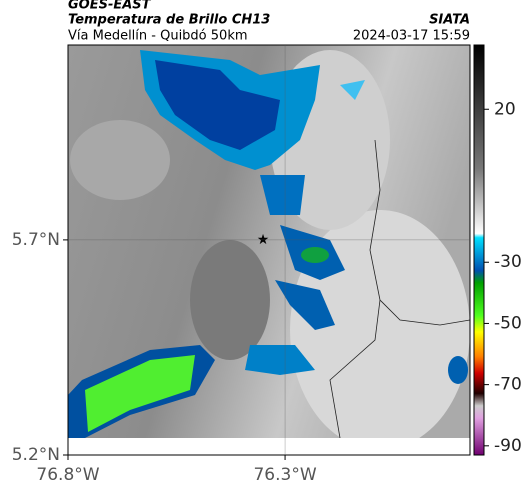 The image size is (526, 491). What do you see at coordinates (508, 385) in the screenshot?
I see `colorbar-tick-label: -70` at bounding box center [508, 385].